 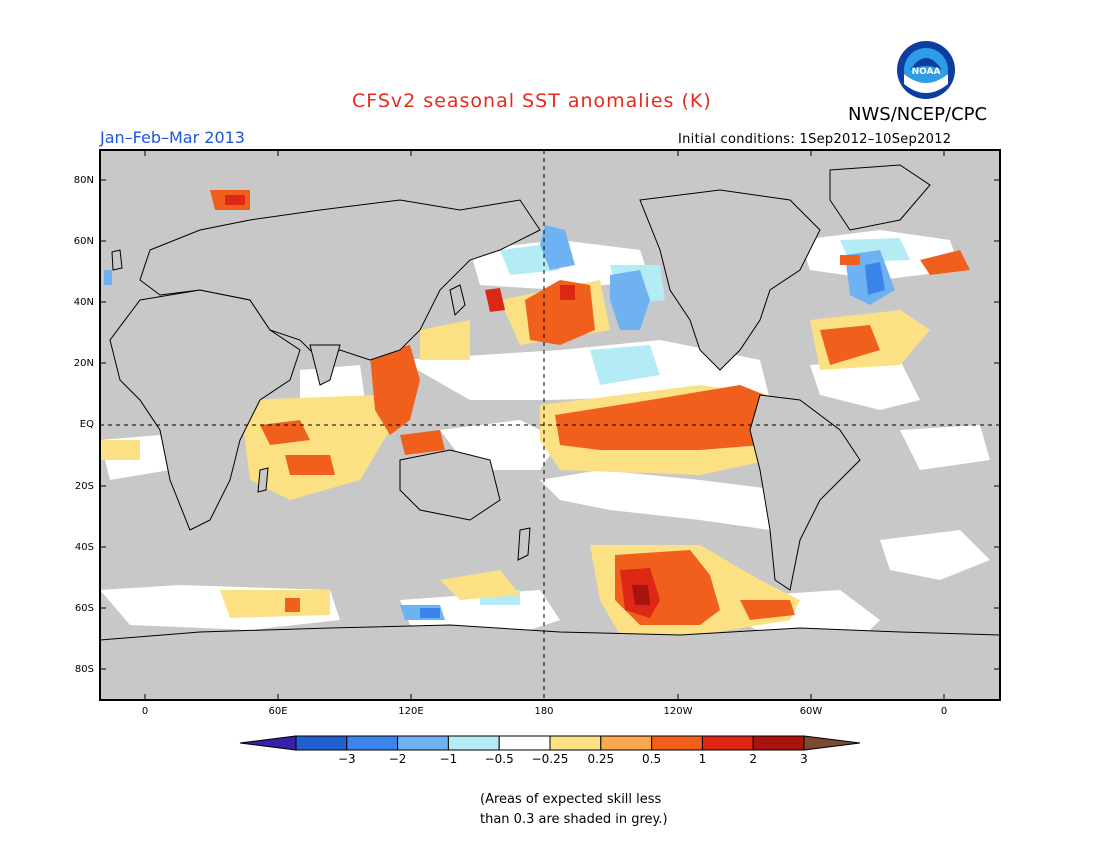 What do you see at coordinates (804, 759) in the screenshot?
I see `colorbar-tick-label: 3` at bounding box center [804, 759].